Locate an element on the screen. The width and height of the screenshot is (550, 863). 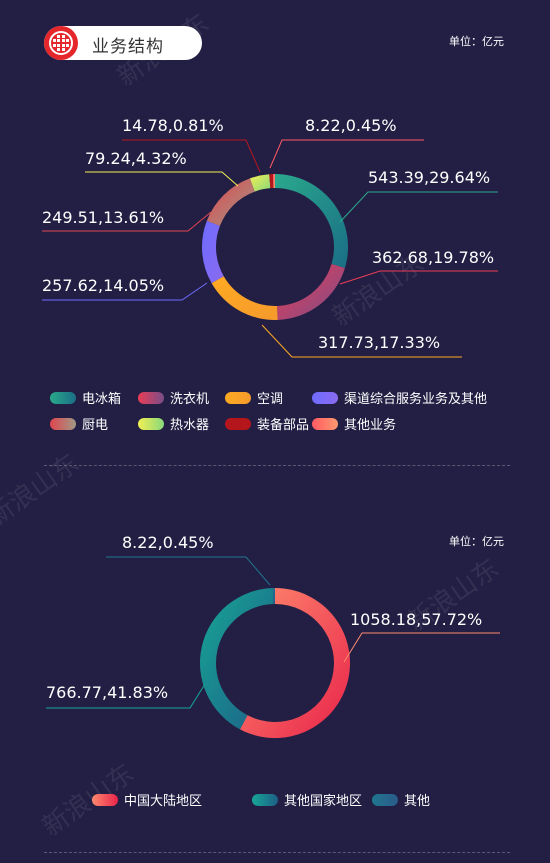
data-label: 249.51,13.61% is located at coordinates (103, 217).